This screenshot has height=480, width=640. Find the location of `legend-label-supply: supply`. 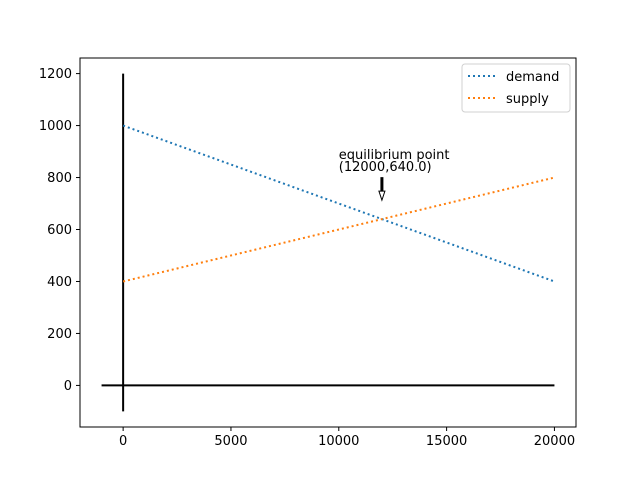

legend-label-supply: supply is located at coordinates (527, 99).